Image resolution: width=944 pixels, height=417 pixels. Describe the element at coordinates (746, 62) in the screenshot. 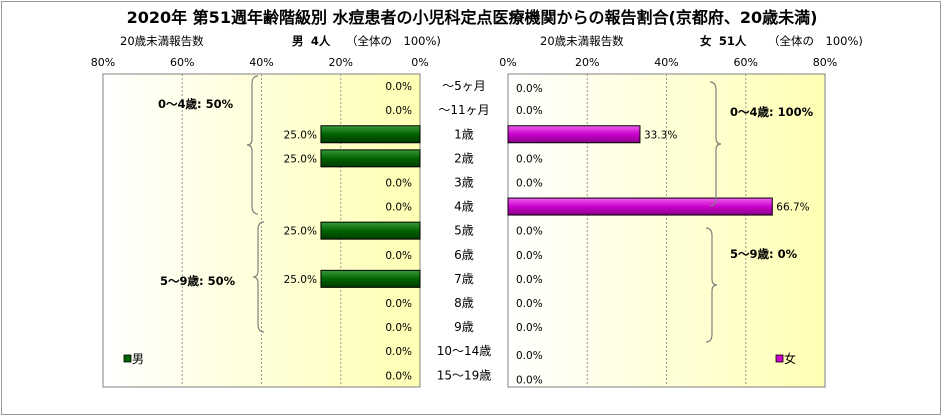

I see `right-tick-label: 60%` at that location.